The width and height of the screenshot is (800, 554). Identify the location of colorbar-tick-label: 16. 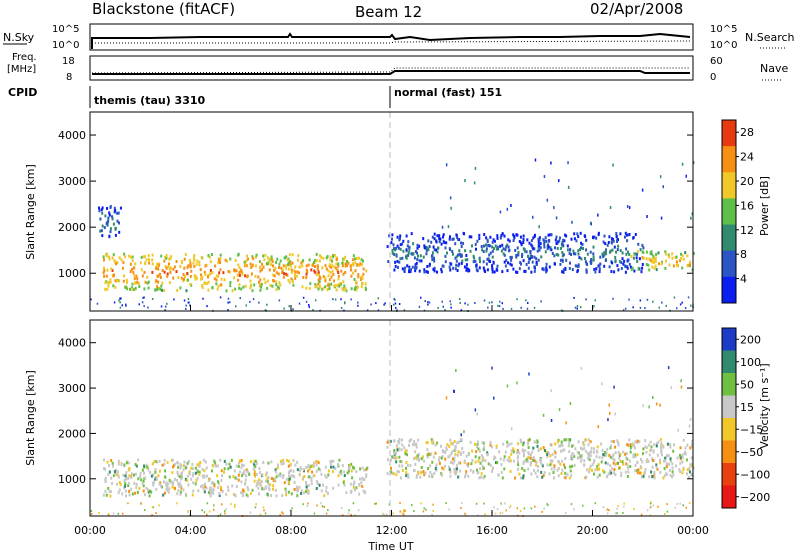
(747, 205).